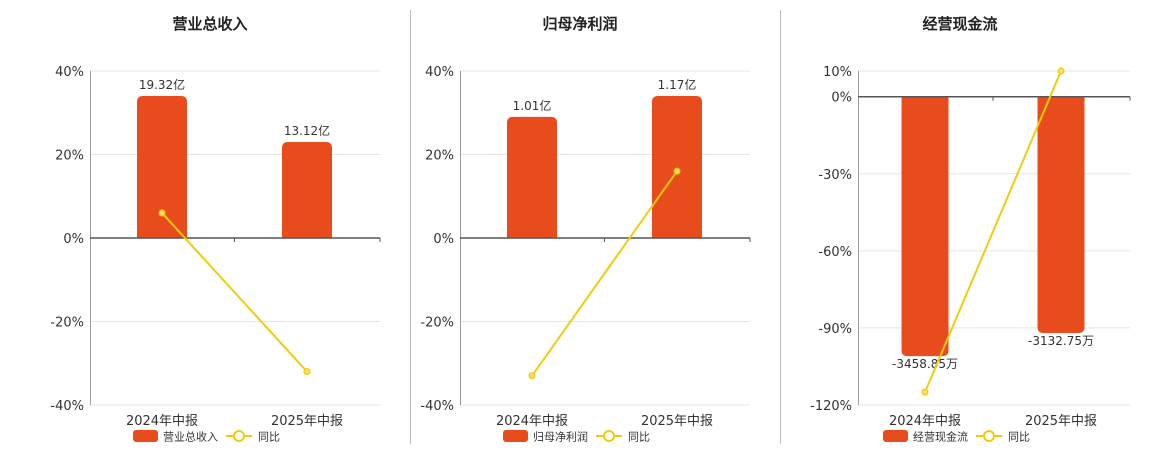  I want to click on y-tick-label: -30%, so click(835, 175).